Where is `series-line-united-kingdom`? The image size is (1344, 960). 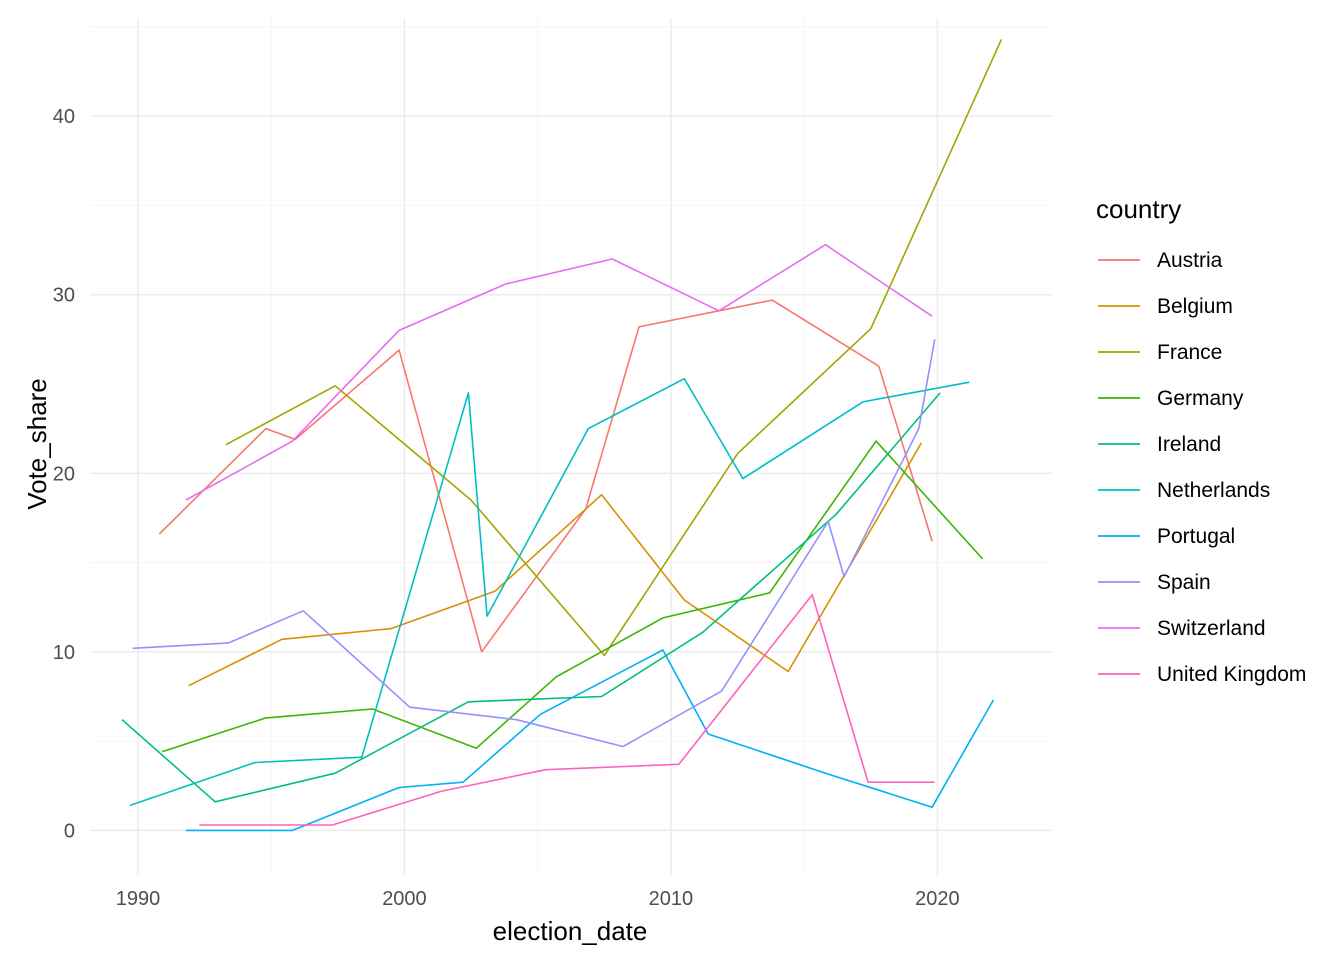 series-line-united-kingdom is located at coordinates (567, 709).